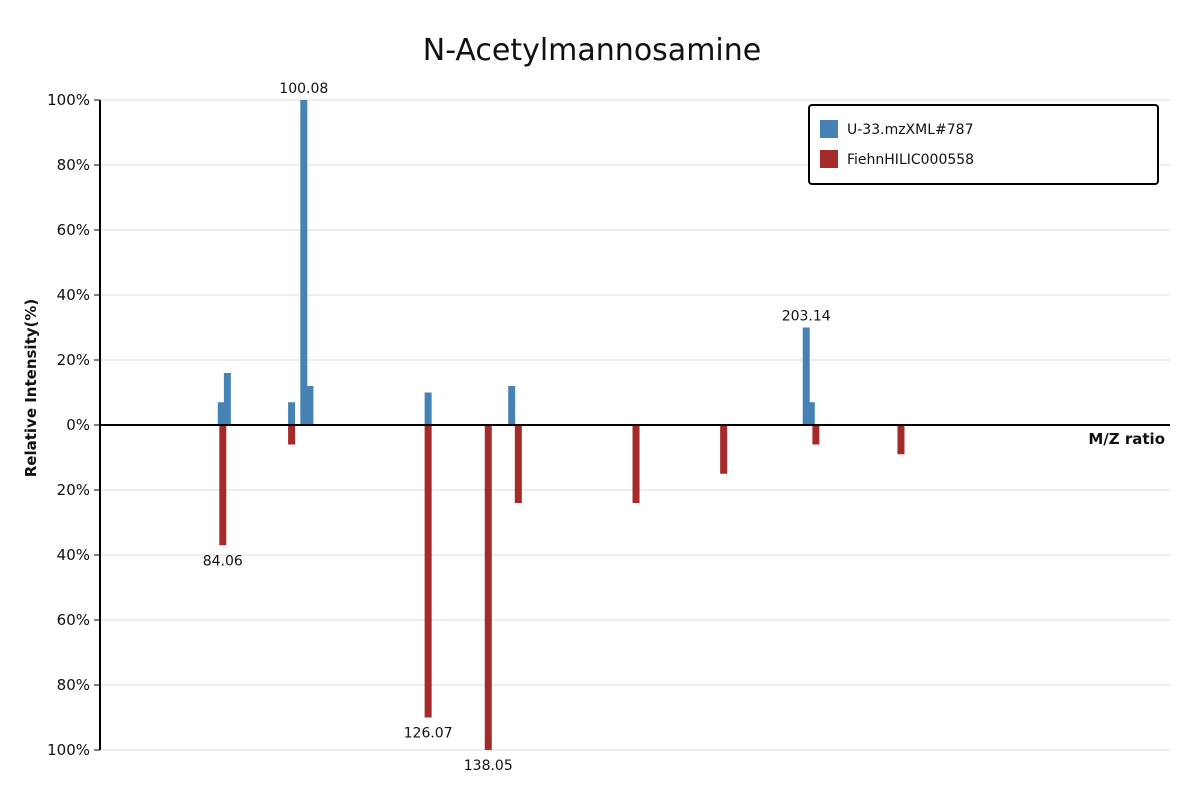 The image size is (1200, 800). What do you see at coordinates (488, 766) in the screenshot?
I see `reference-peak-label: 138.05` at bounding box center [488, 766].